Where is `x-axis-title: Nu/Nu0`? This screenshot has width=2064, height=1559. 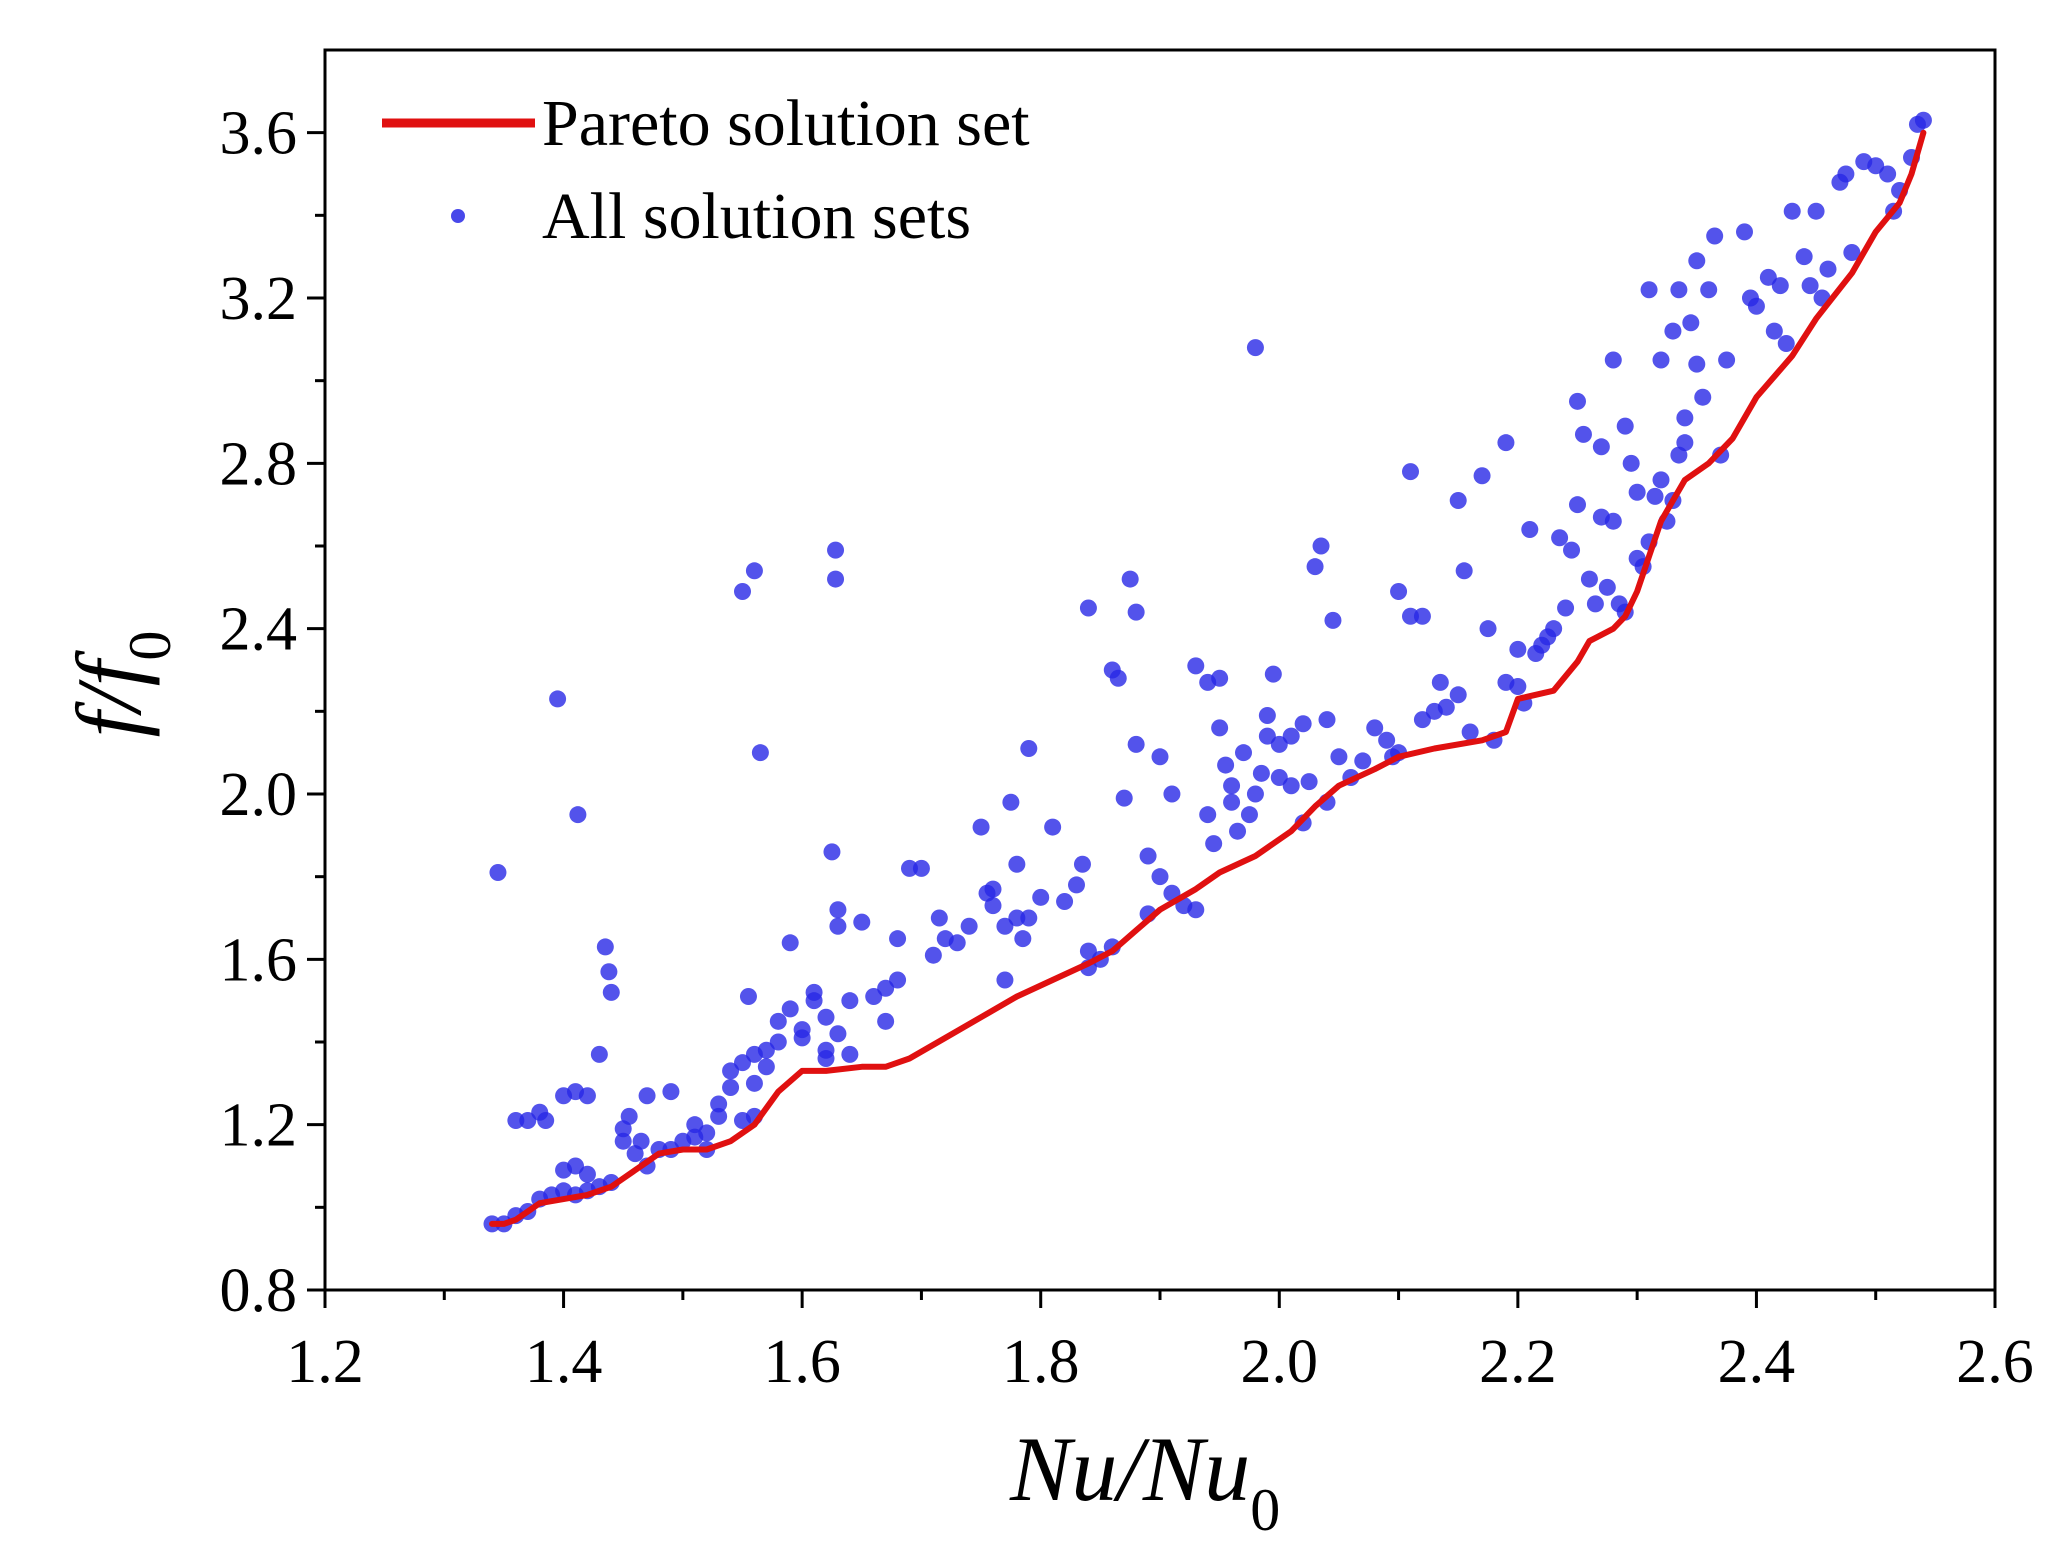
x-axis-title: Nu/Nu0 is located at coordinates (1144, 1480).